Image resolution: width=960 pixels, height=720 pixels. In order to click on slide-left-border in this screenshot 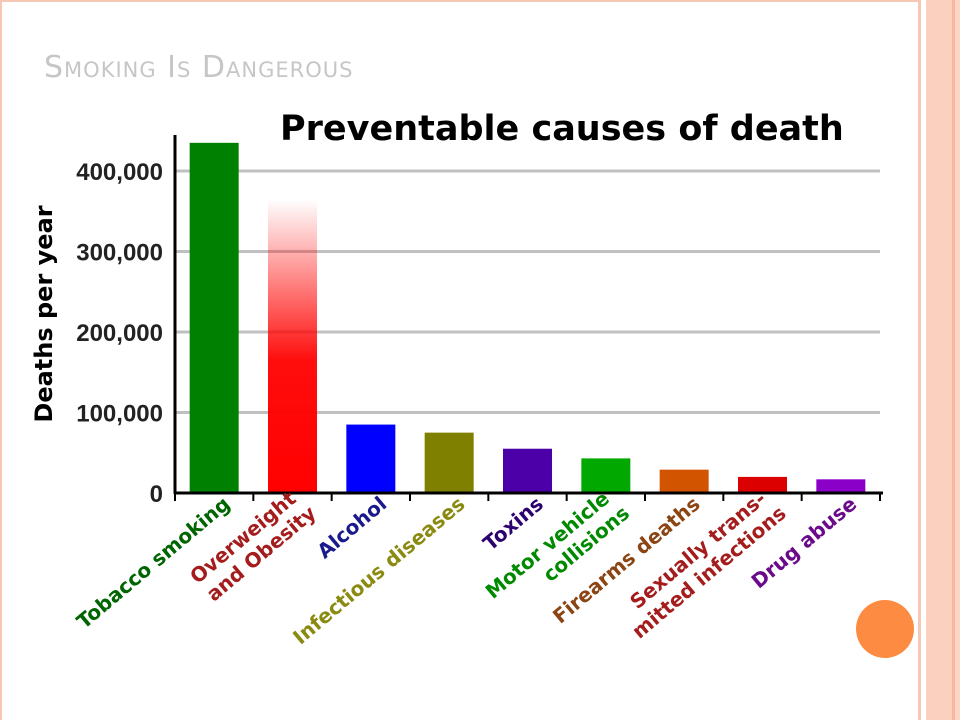, I will do `click(1, 360)`.